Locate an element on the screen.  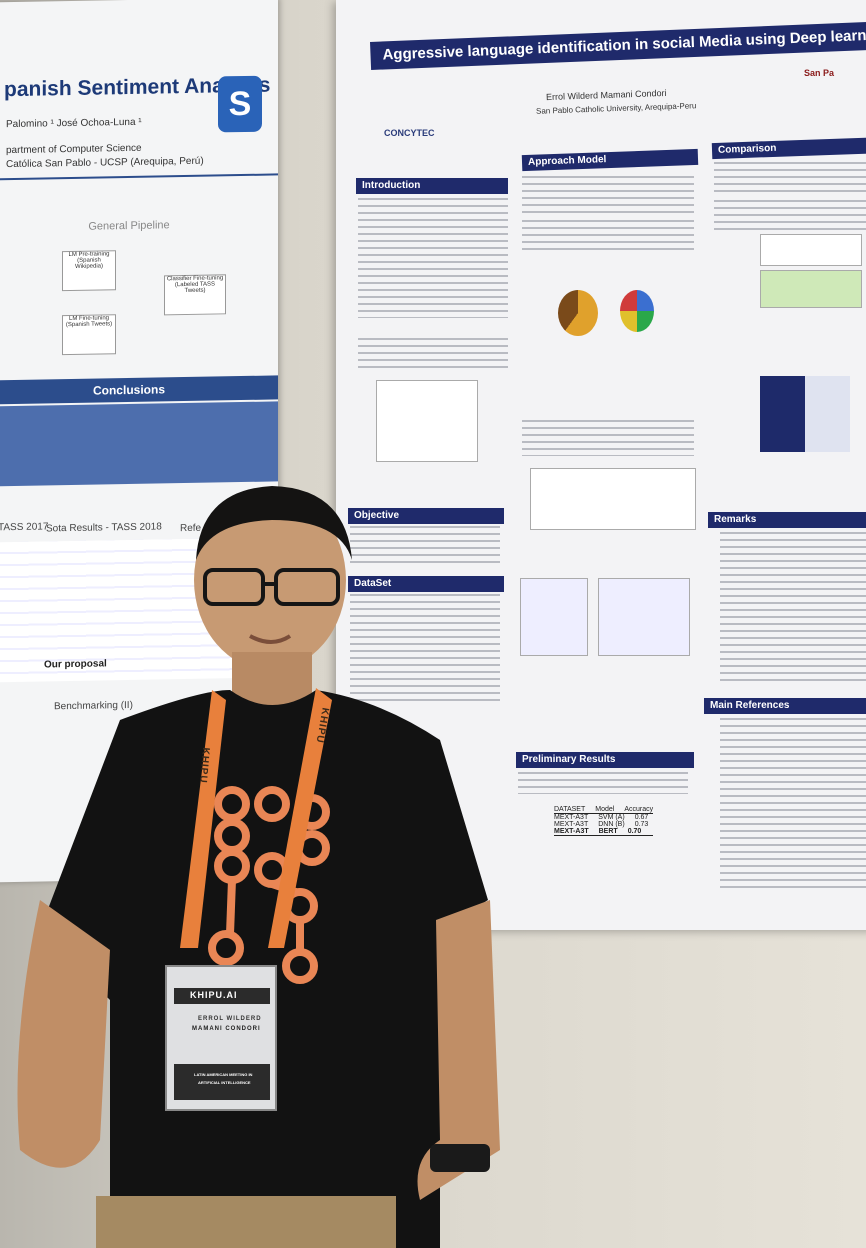
badge-name-line1: ERROL WILDERD is located at coordinates (230, 1019).